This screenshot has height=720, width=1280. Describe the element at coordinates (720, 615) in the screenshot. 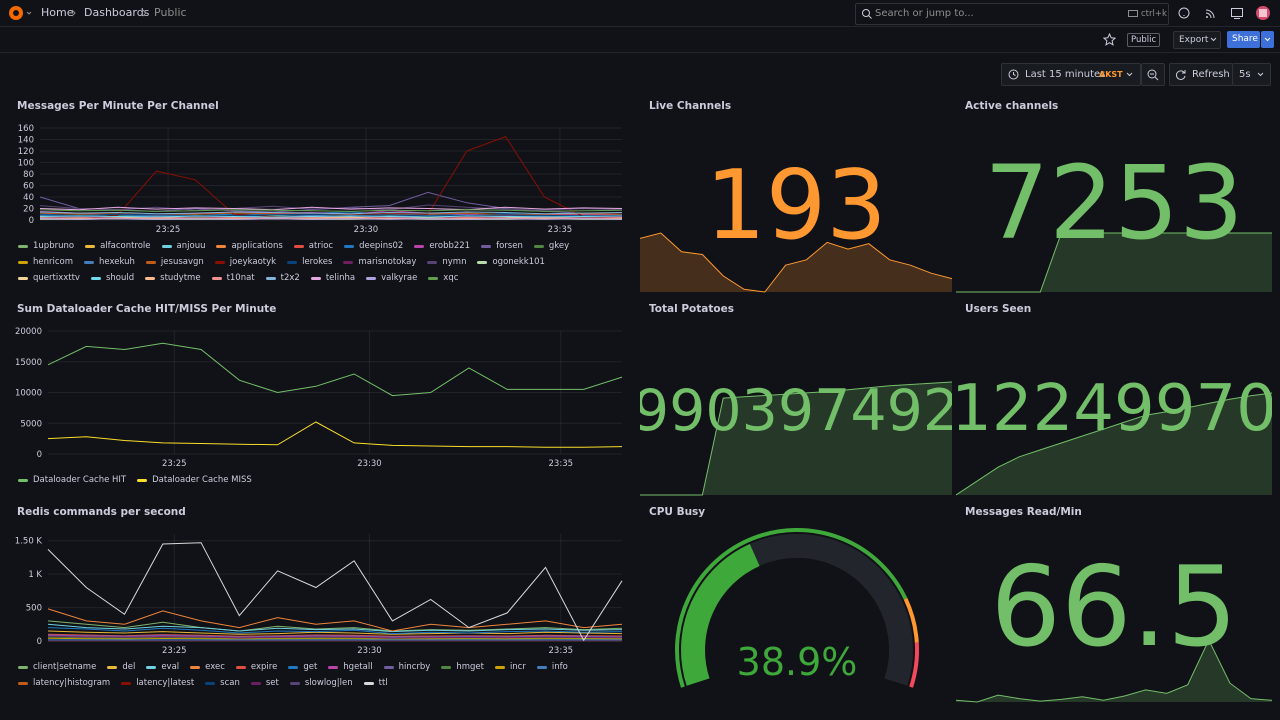

I see `gauge-value` at that location.